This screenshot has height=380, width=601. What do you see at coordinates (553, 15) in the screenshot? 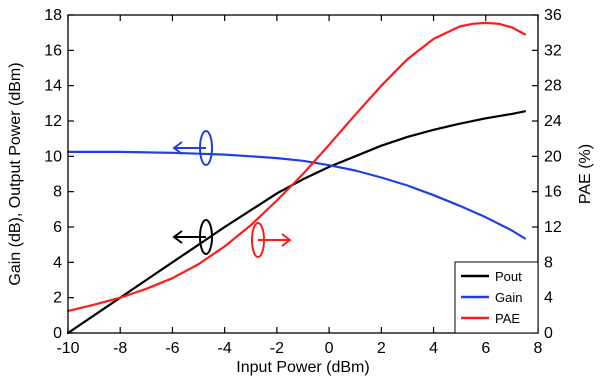
I see `y2-tick-label: 36` at bounding box center [553, 15].